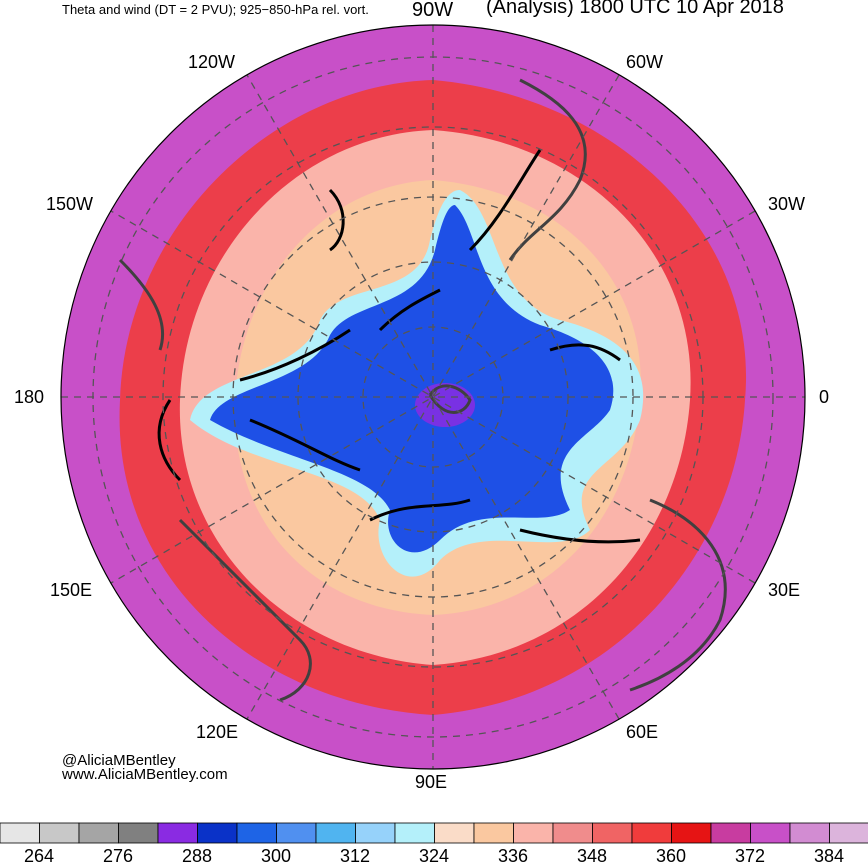 This screenshot has width=868, height=867. Describe the element at coordinates (644, 62) in the screenshot. I see `lon-label-60w: 60W` at that location.